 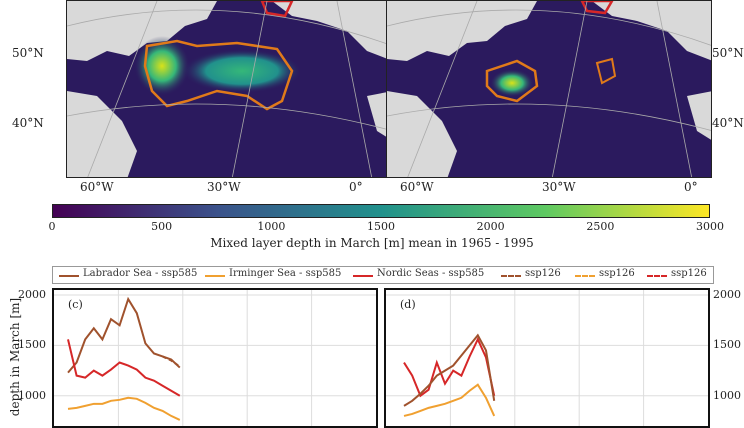 I want to click on colorbar, so click(x=381, y=211).